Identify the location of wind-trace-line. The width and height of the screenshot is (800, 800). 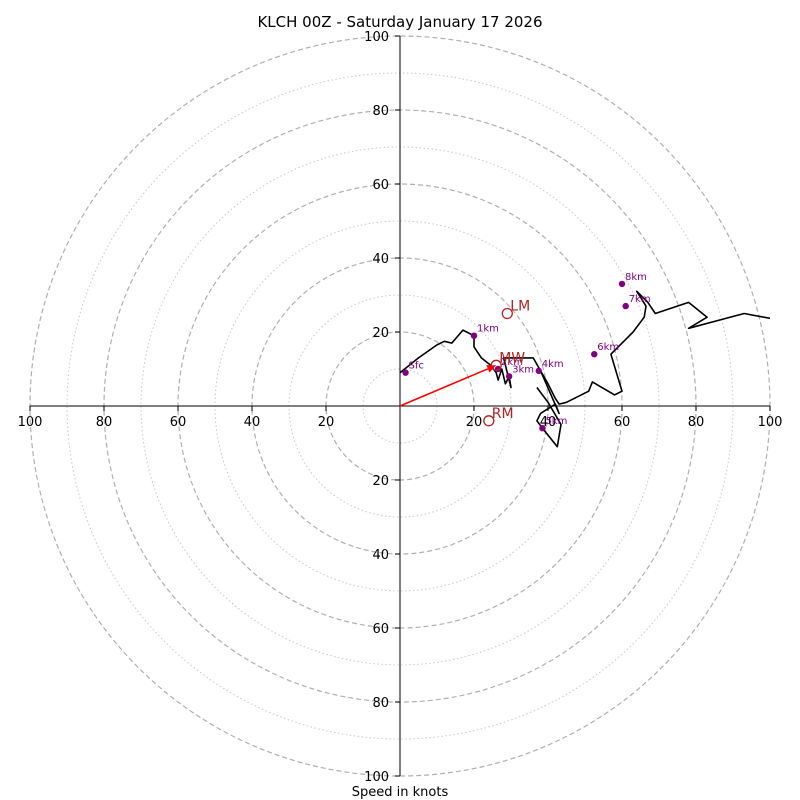
(584, 347).